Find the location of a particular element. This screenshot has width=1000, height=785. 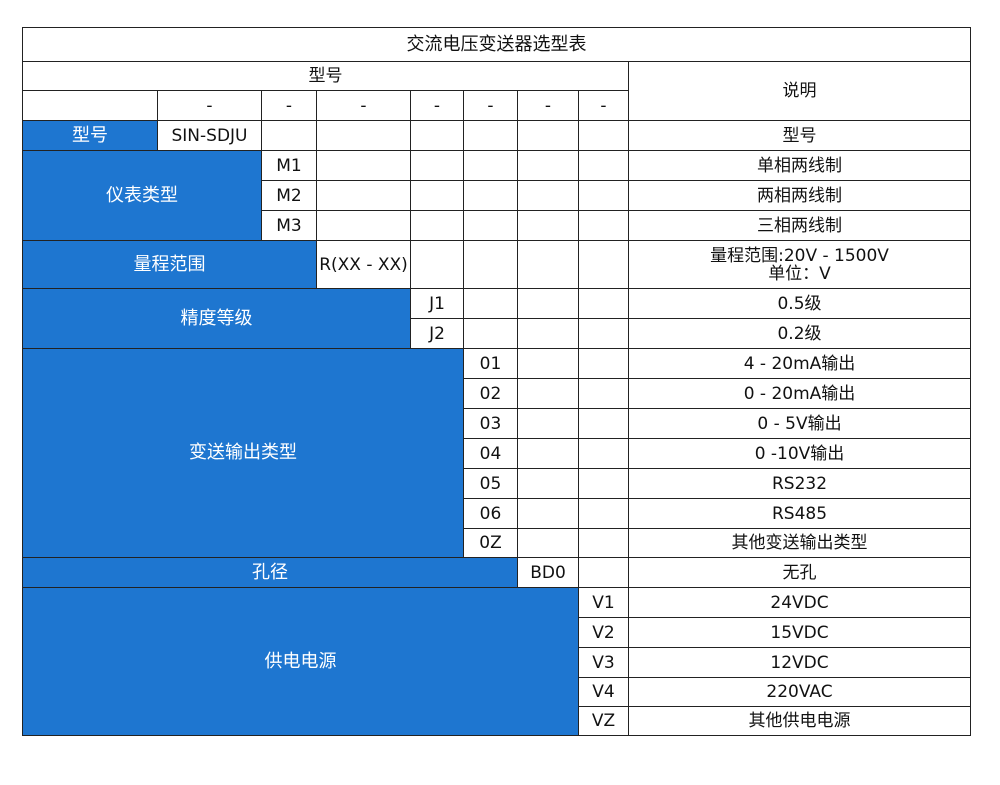

code: 06 is located at coordinates (490, 513).